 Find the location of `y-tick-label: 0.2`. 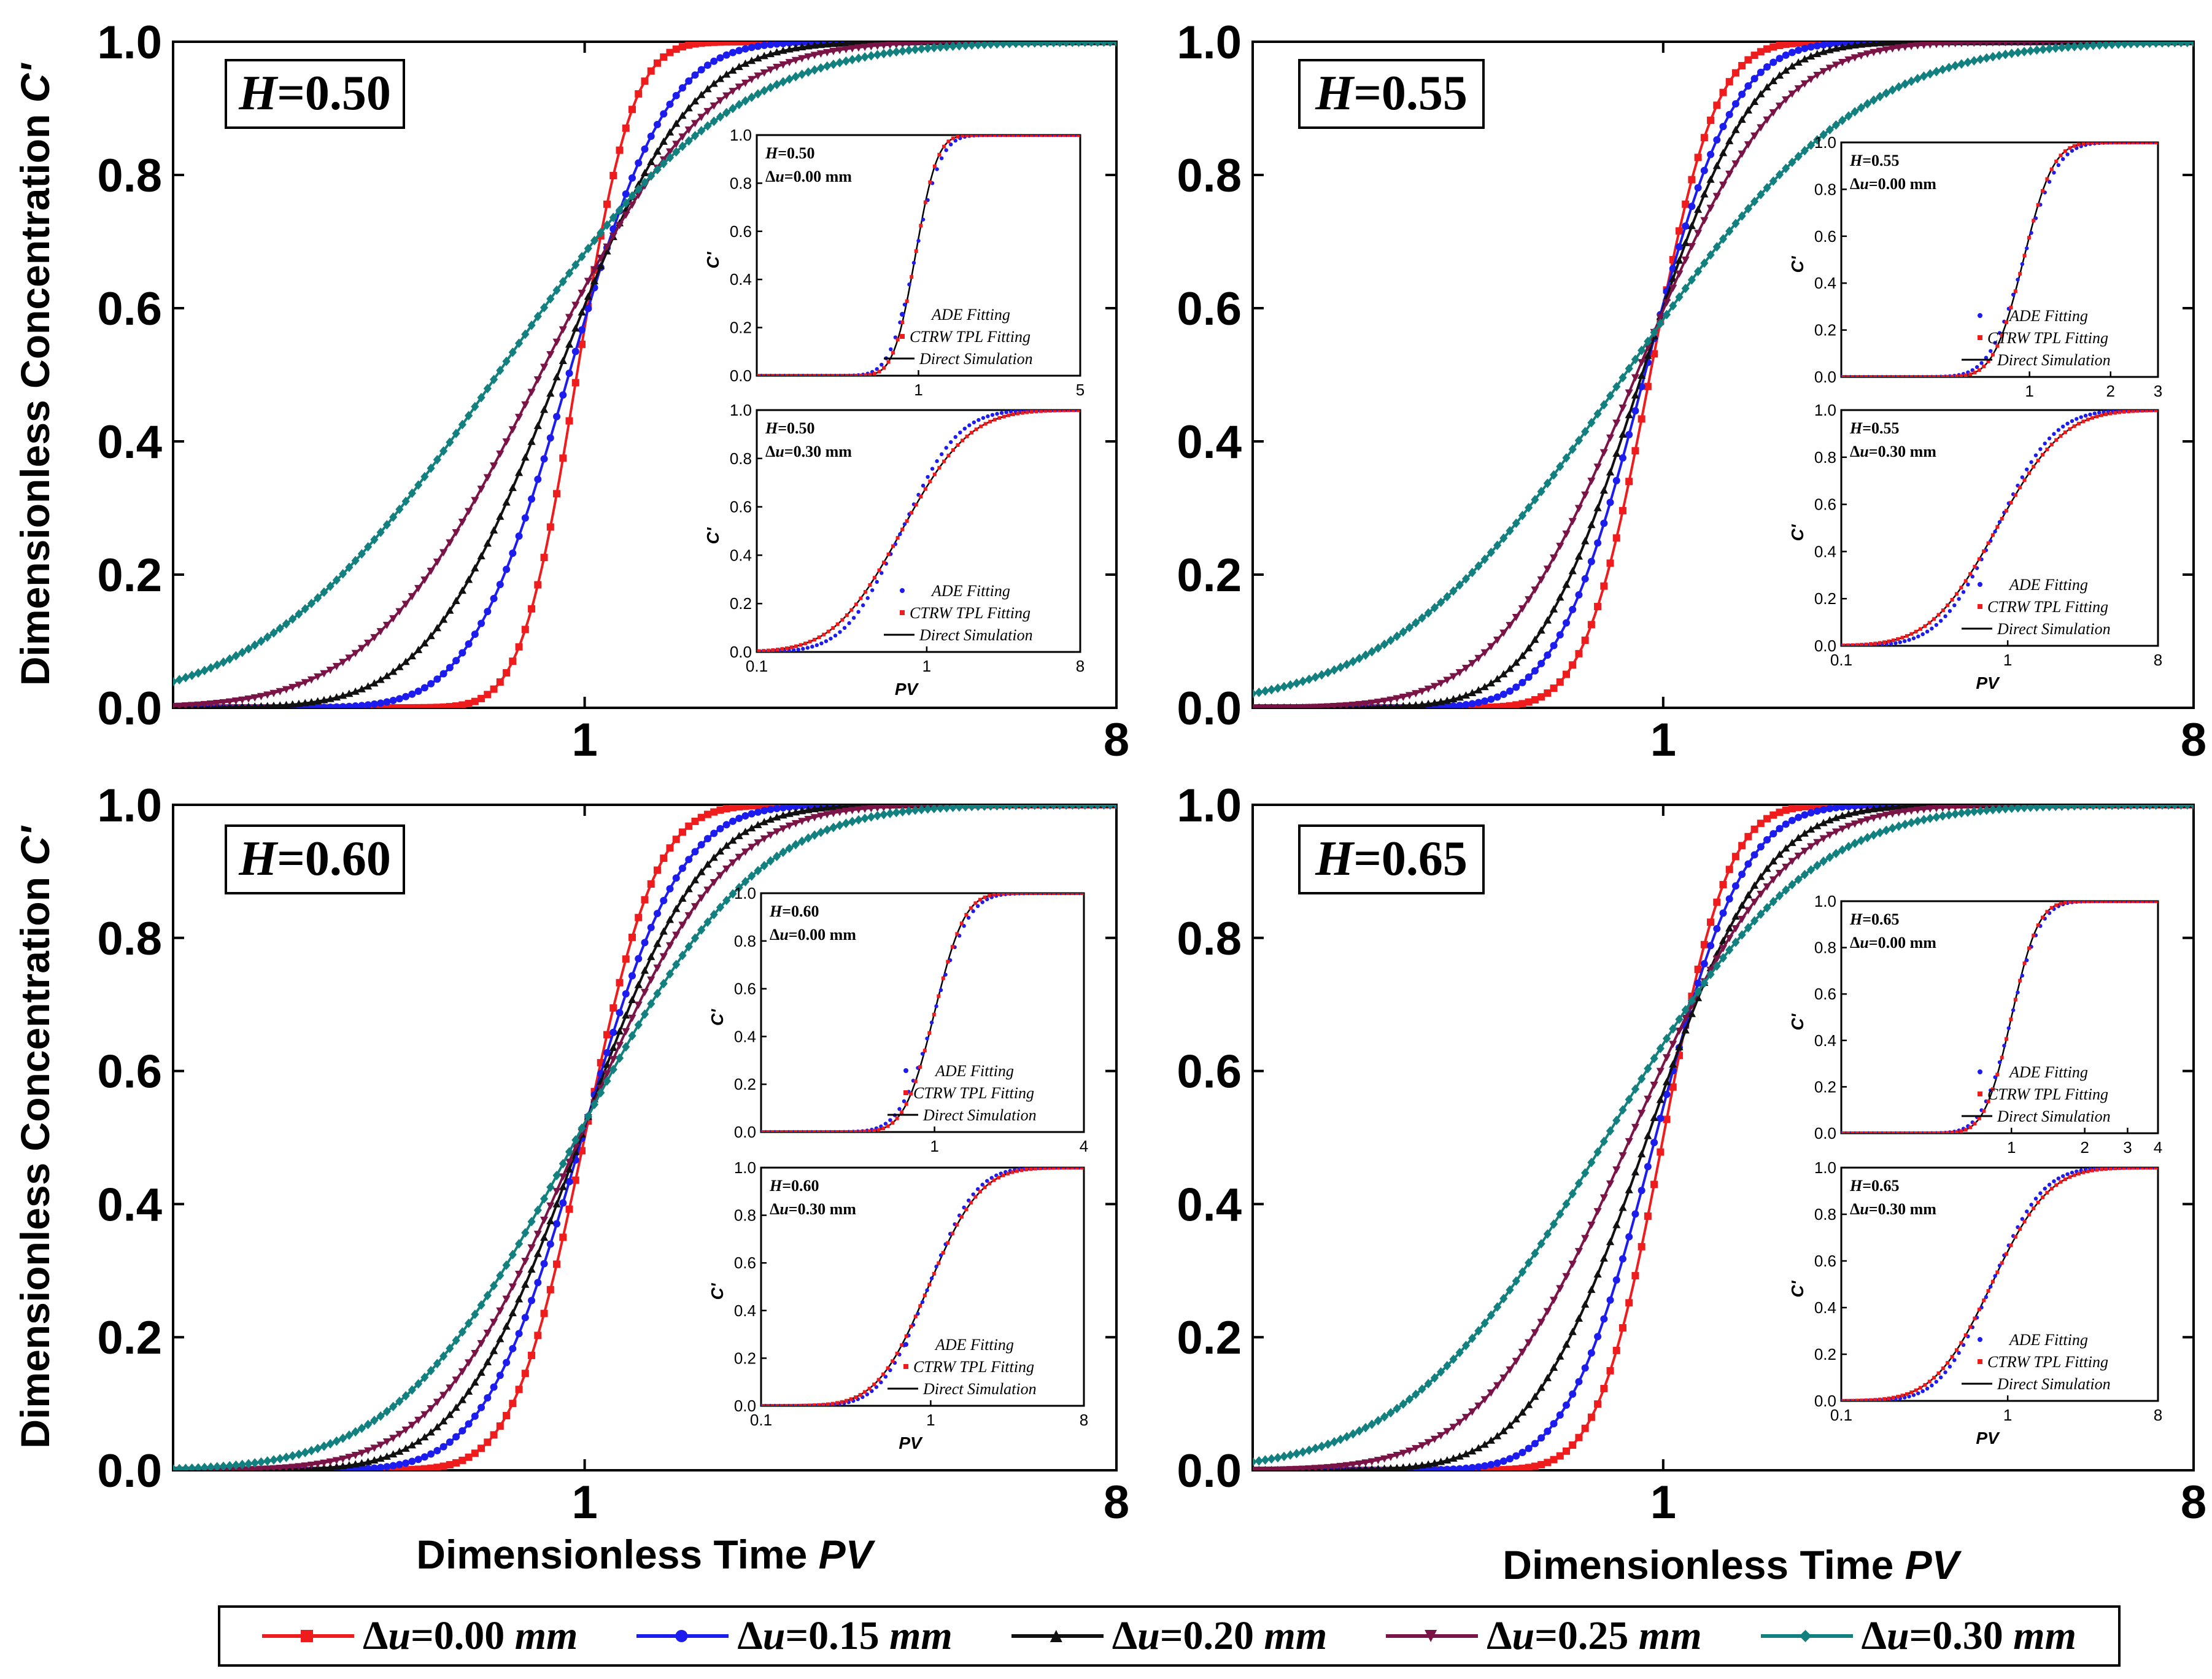

y-tick-label: 0.2 is located at coordinates (1209, 1338).